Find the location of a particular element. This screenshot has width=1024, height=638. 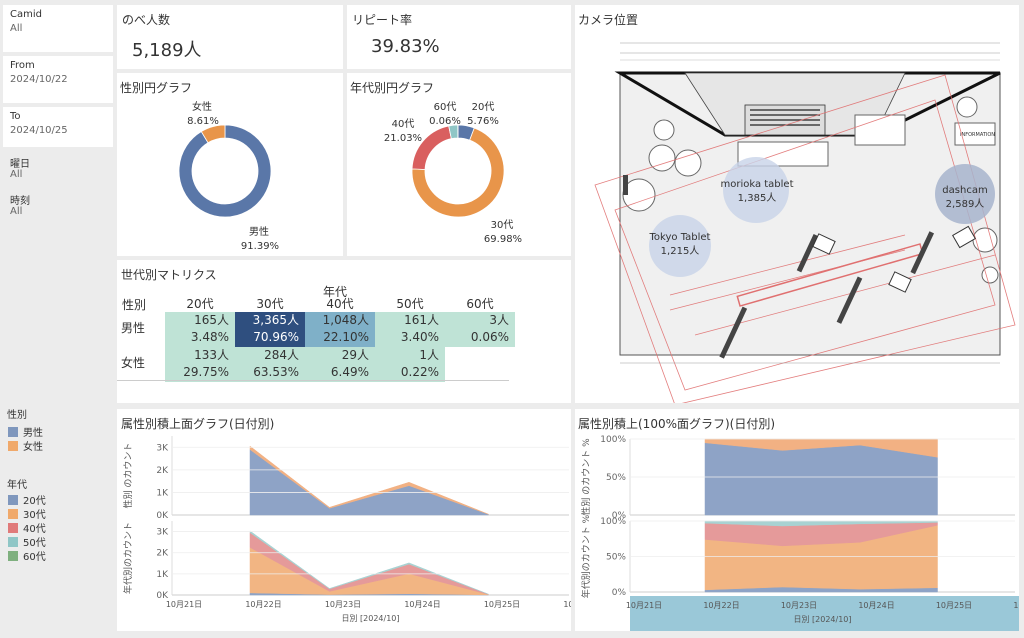

matrix-divider is located at coordinates (313, 380).